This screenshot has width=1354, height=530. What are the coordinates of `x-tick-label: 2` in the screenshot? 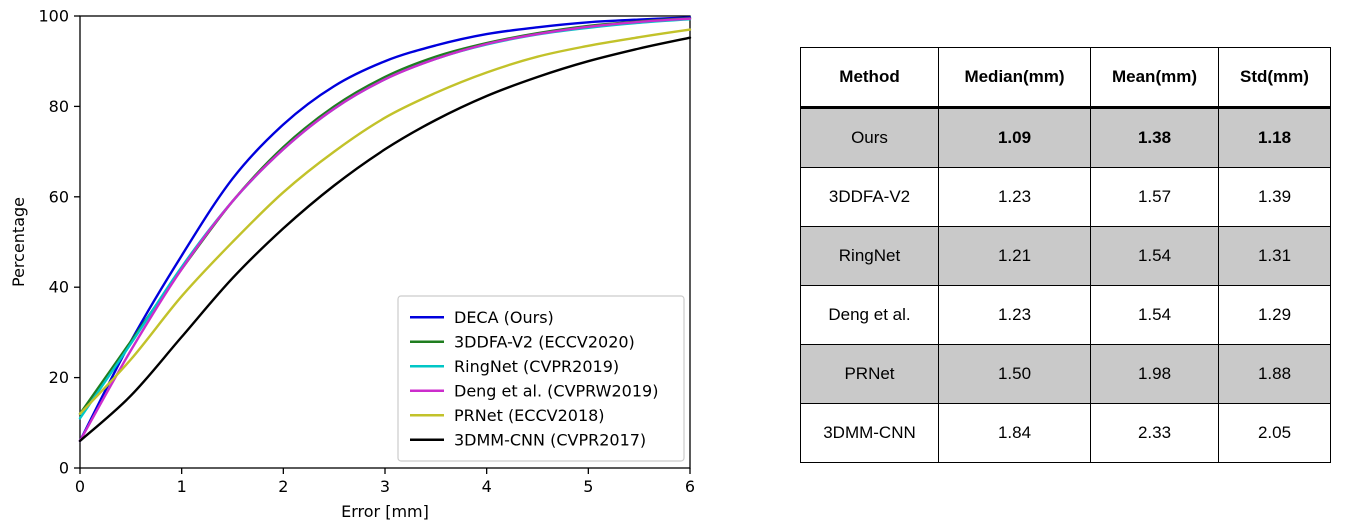 It's located at (283, 486).